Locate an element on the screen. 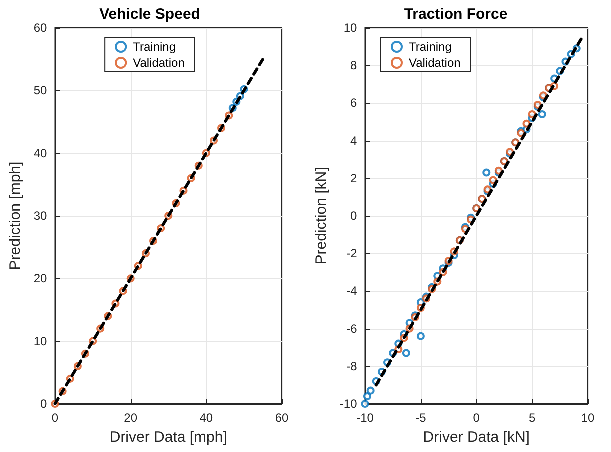 Image resolution: width=611 pixels, height=452 pixels. y-tick-label: 40 is located at coordinates (41, 153).